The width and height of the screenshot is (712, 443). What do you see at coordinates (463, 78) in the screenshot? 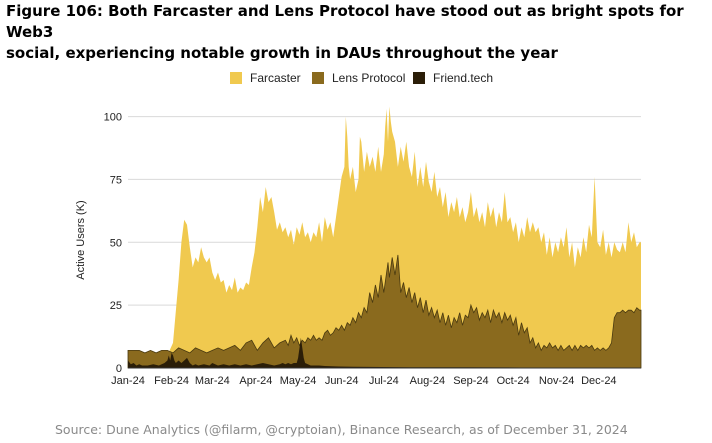
I see `legend-label-friend-tech: Friend.tech` at bounding box center [463, 78].